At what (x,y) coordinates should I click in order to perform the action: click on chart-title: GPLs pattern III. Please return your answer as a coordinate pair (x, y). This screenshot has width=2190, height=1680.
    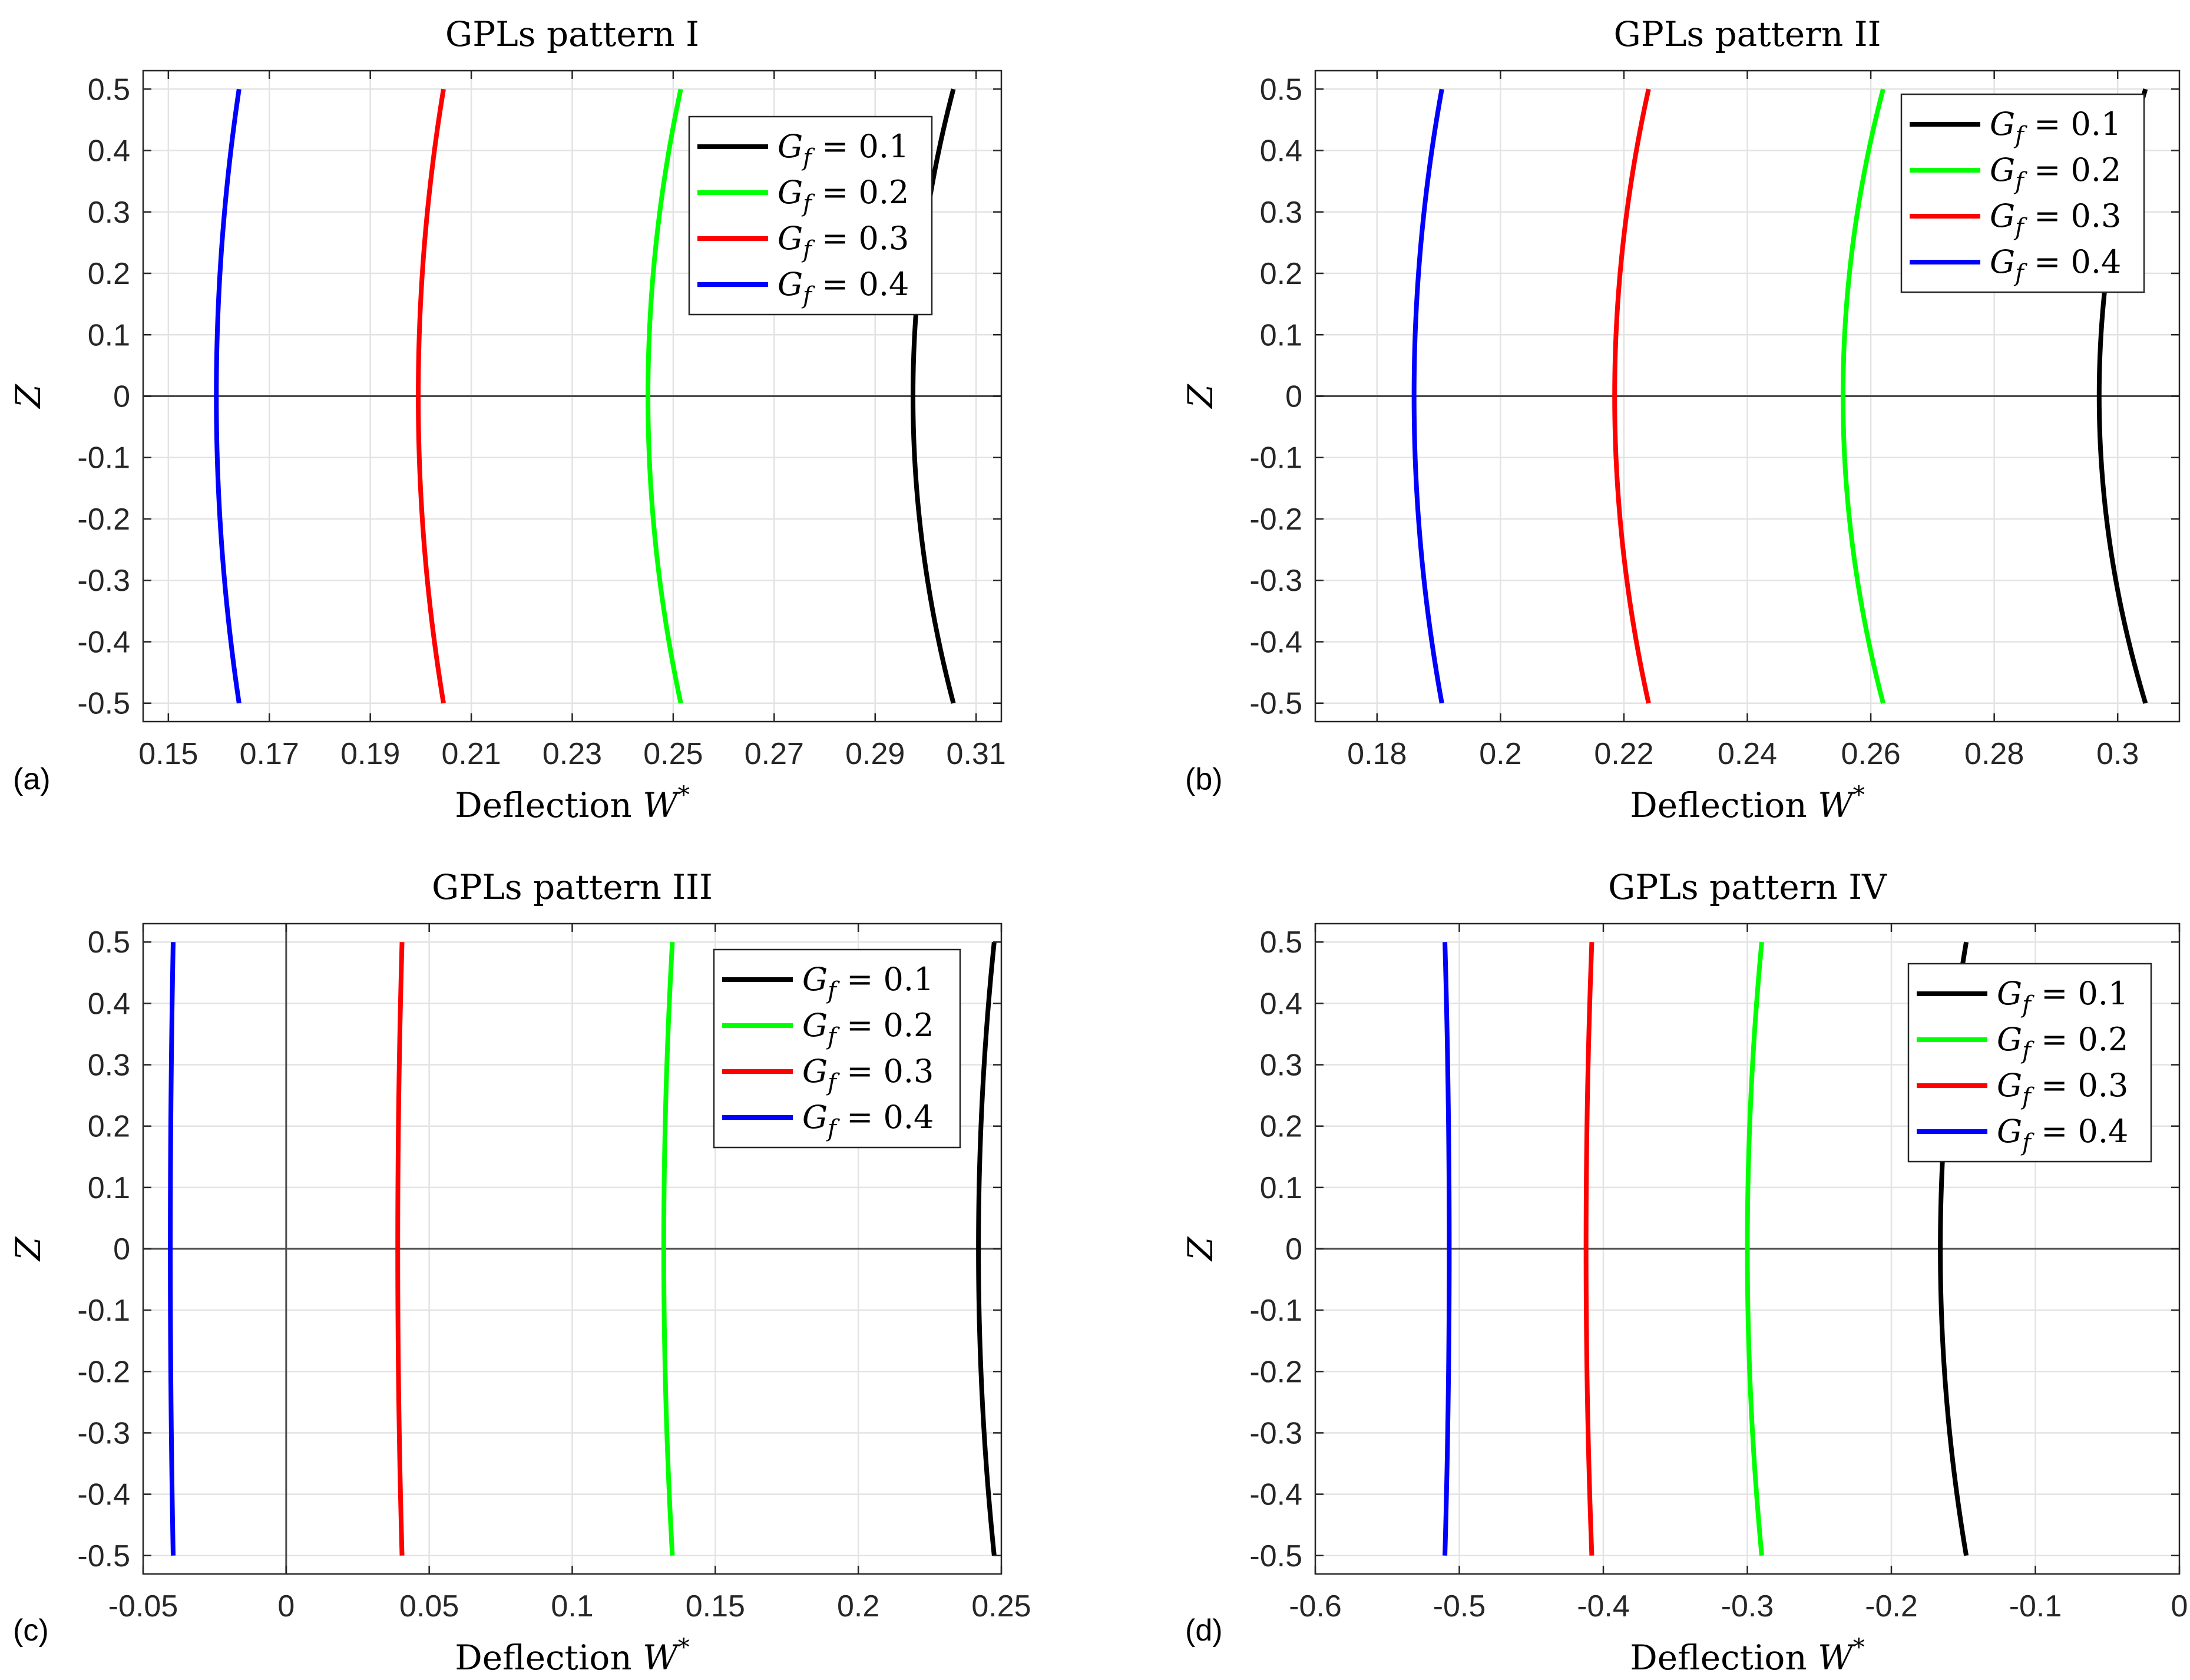
    Looking at the image, I should click on (572, 887).